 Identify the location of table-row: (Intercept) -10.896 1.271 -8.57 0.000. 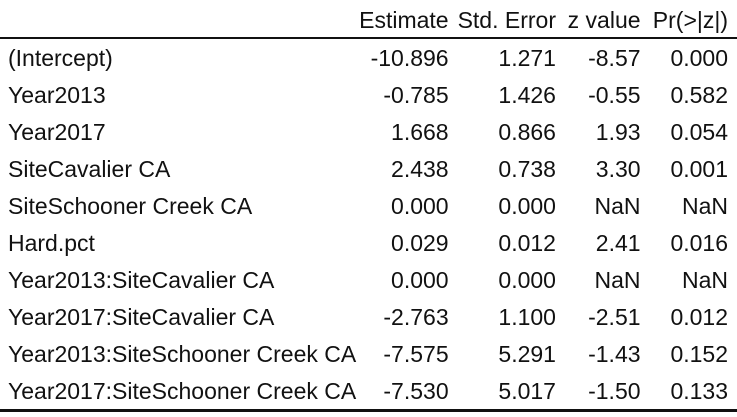
(368, 58).